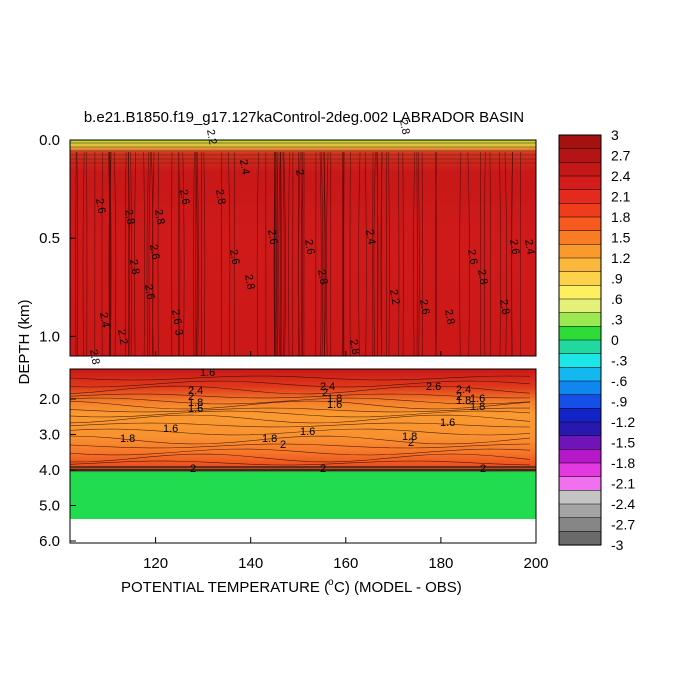 The height and width of the screenshot is (700, 700). I want to click on colorbar-label: -1.8, so click(623, 463).